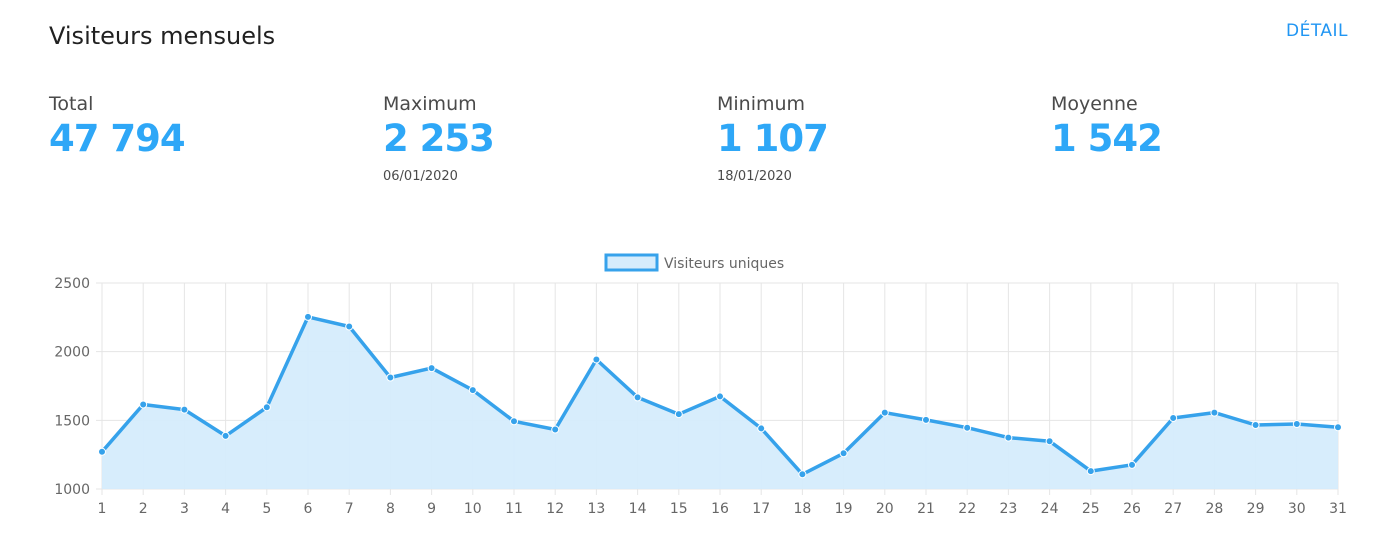 The image size is (1381, 554). What do you see at coordinates (390, 509) in the screenshot?
I see `x-tick-label: 8` at bounding box center [390, 509].